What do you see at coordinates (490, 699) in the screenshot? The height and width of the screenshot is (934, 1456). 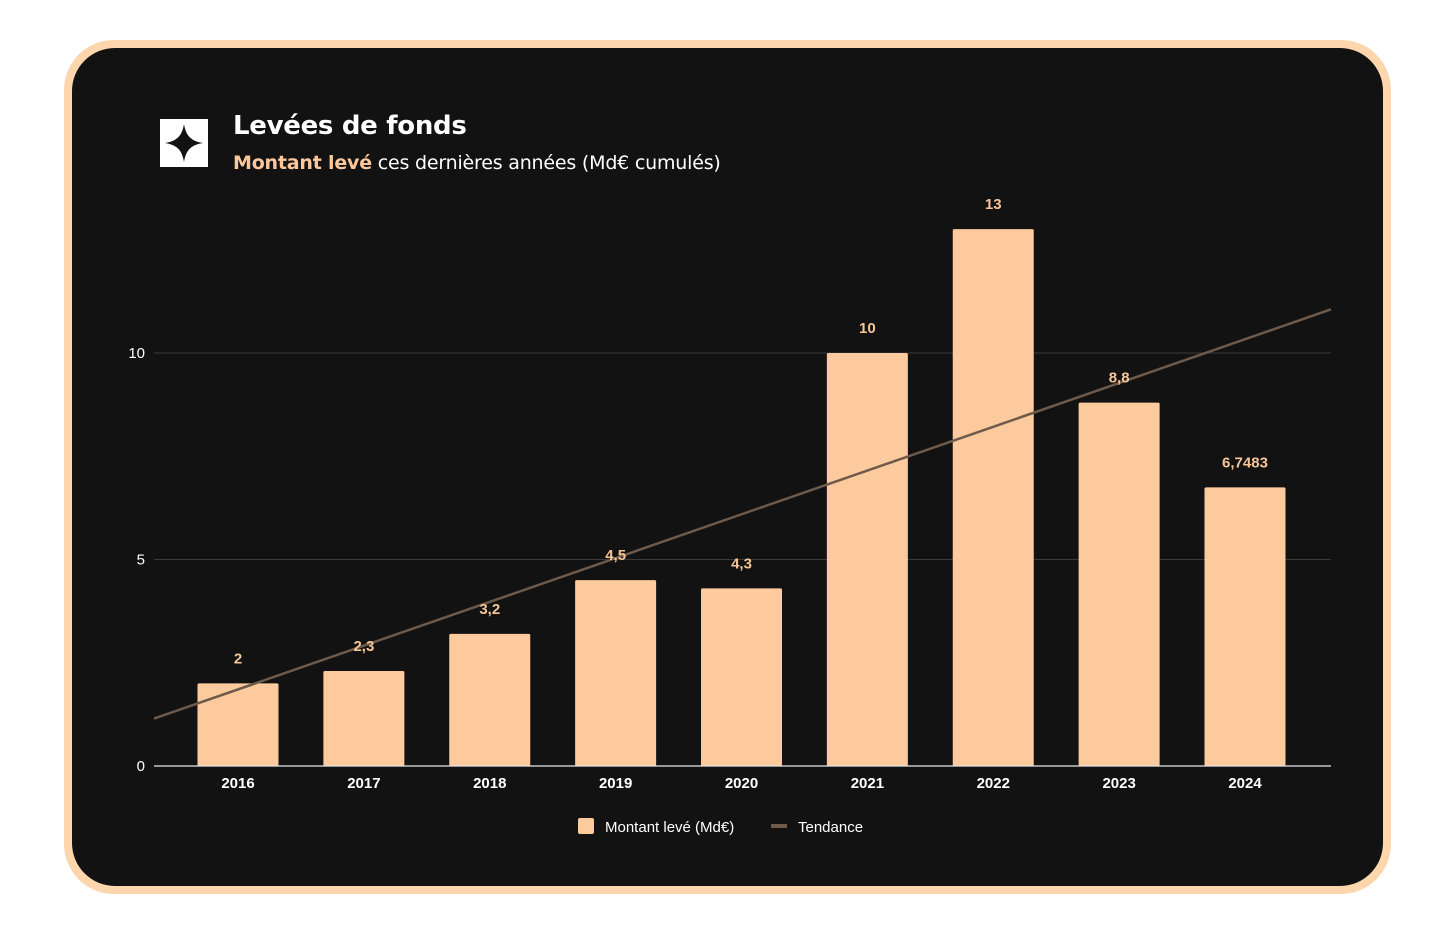 I see `bar-2018` at bounding box center [490, 699].